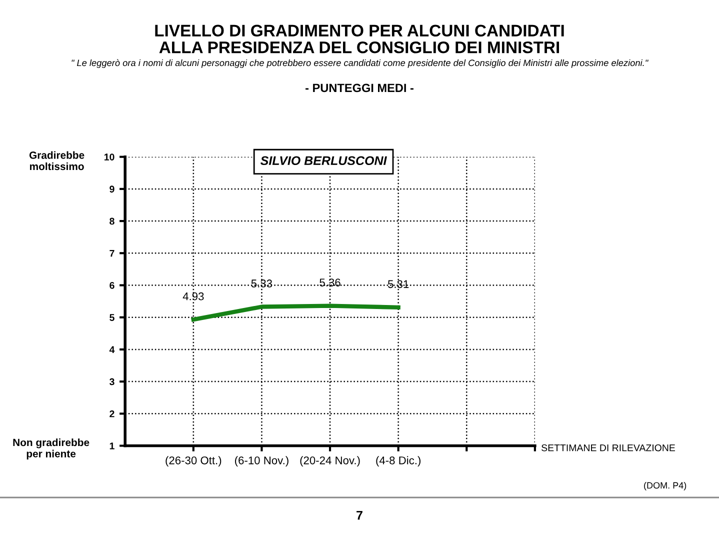 This screenshot has height=539, width=719. What do you see at coordinates (112, 285) in the screenshot?
I see `y-tick-label: 6` at bounding box center [112, 285].